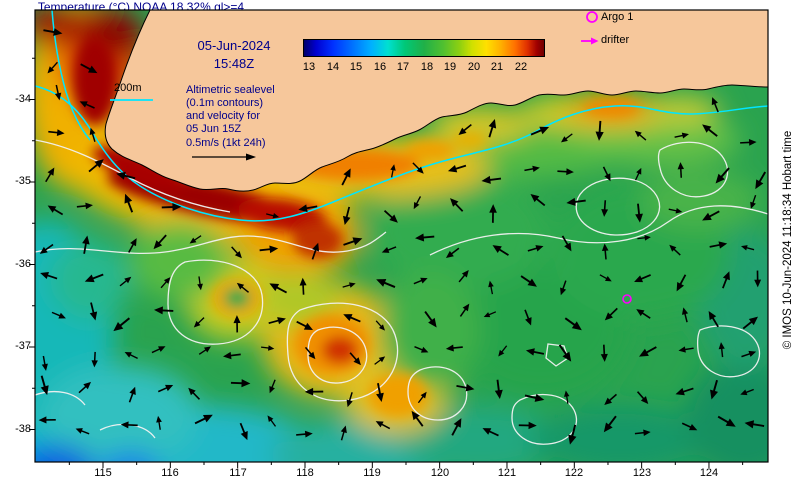 The width and height of the screenshot is (800, 500). I want to click on annotation-line: 0.5m/s (1kt 24h), so click(226, 143).